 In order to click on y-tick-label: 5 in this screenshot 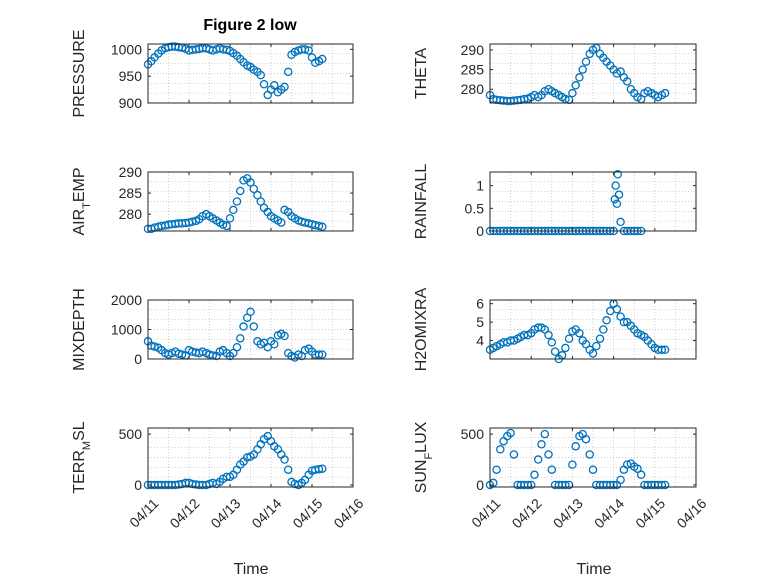, I will do `click(480, 322)`.